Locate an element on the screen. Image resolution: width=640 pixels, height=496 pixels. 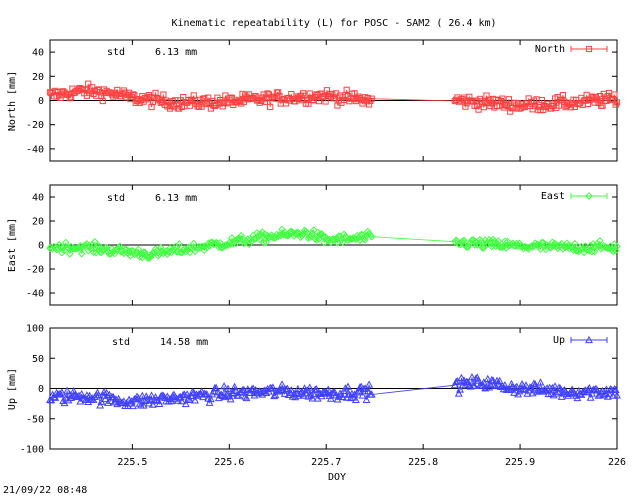
north-axis-label: North [mm] is located at coordinates (12, 101).